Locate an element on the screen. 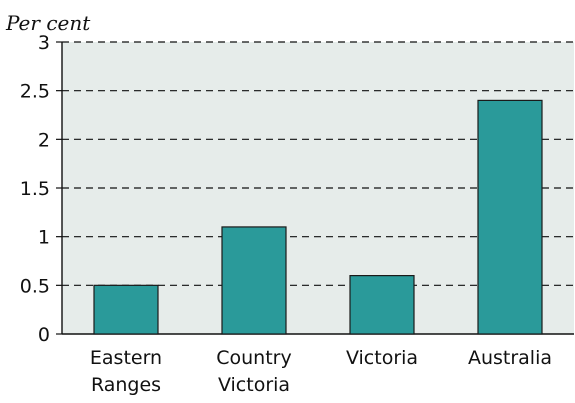  y-tick-label: 0 is located at coordinates (44, 335).